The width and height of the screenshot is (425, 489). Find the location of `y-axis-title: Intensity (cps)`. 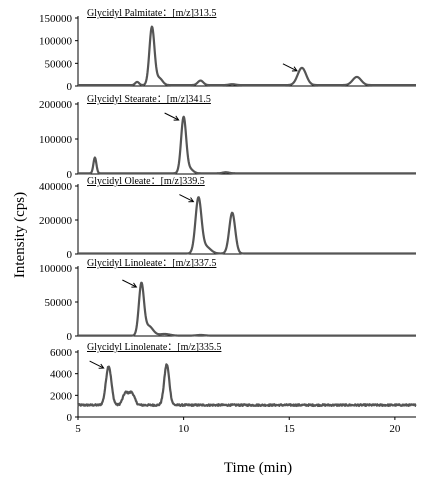

y-axis-title: Intensity (cps) is located at coordinates (20, 235).